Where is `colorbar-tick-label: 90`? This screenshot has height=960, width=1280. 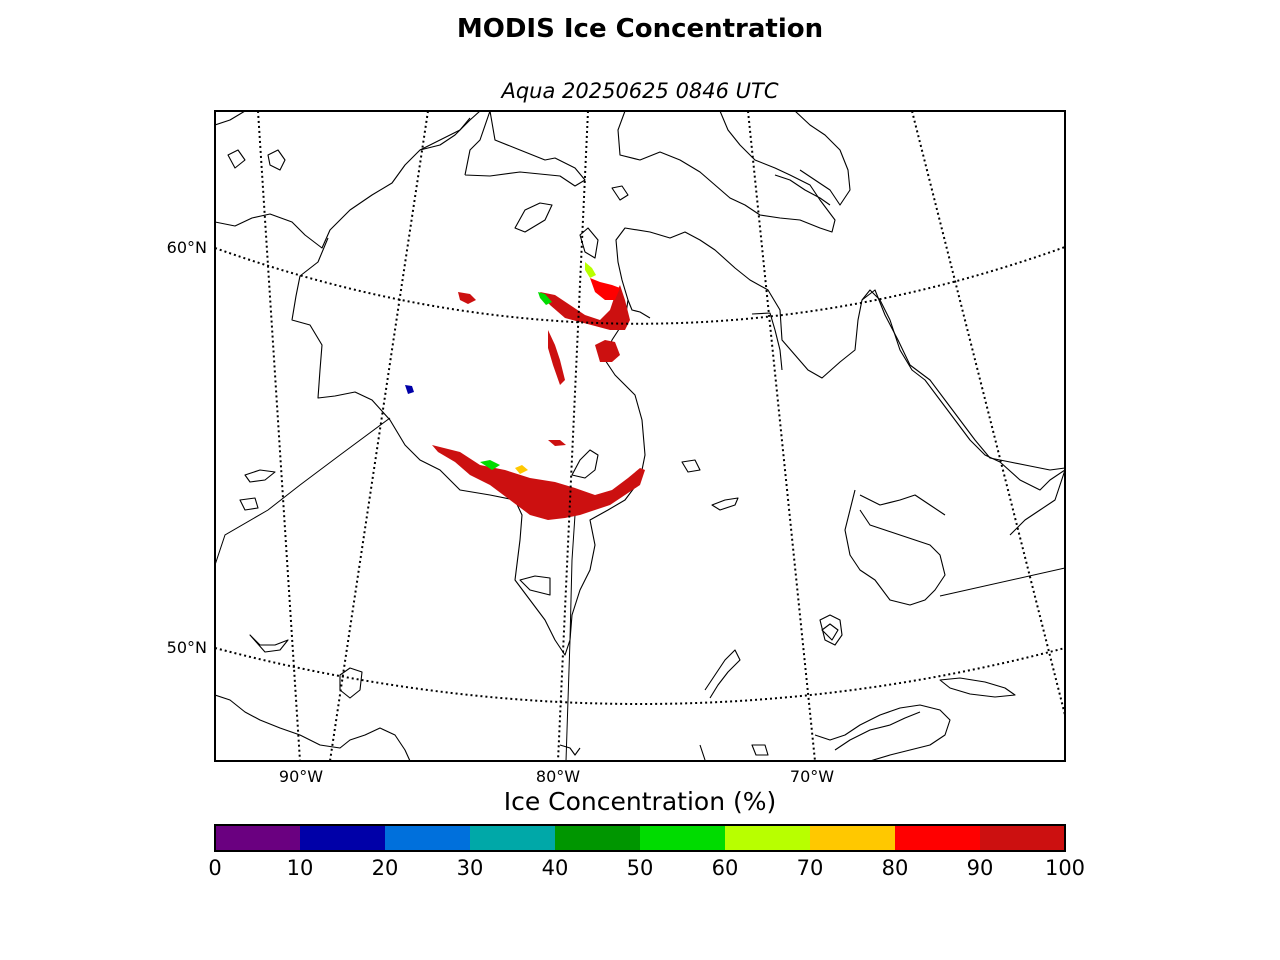
colorbar-tick-label: 90 is located at coordinates (980, 868).